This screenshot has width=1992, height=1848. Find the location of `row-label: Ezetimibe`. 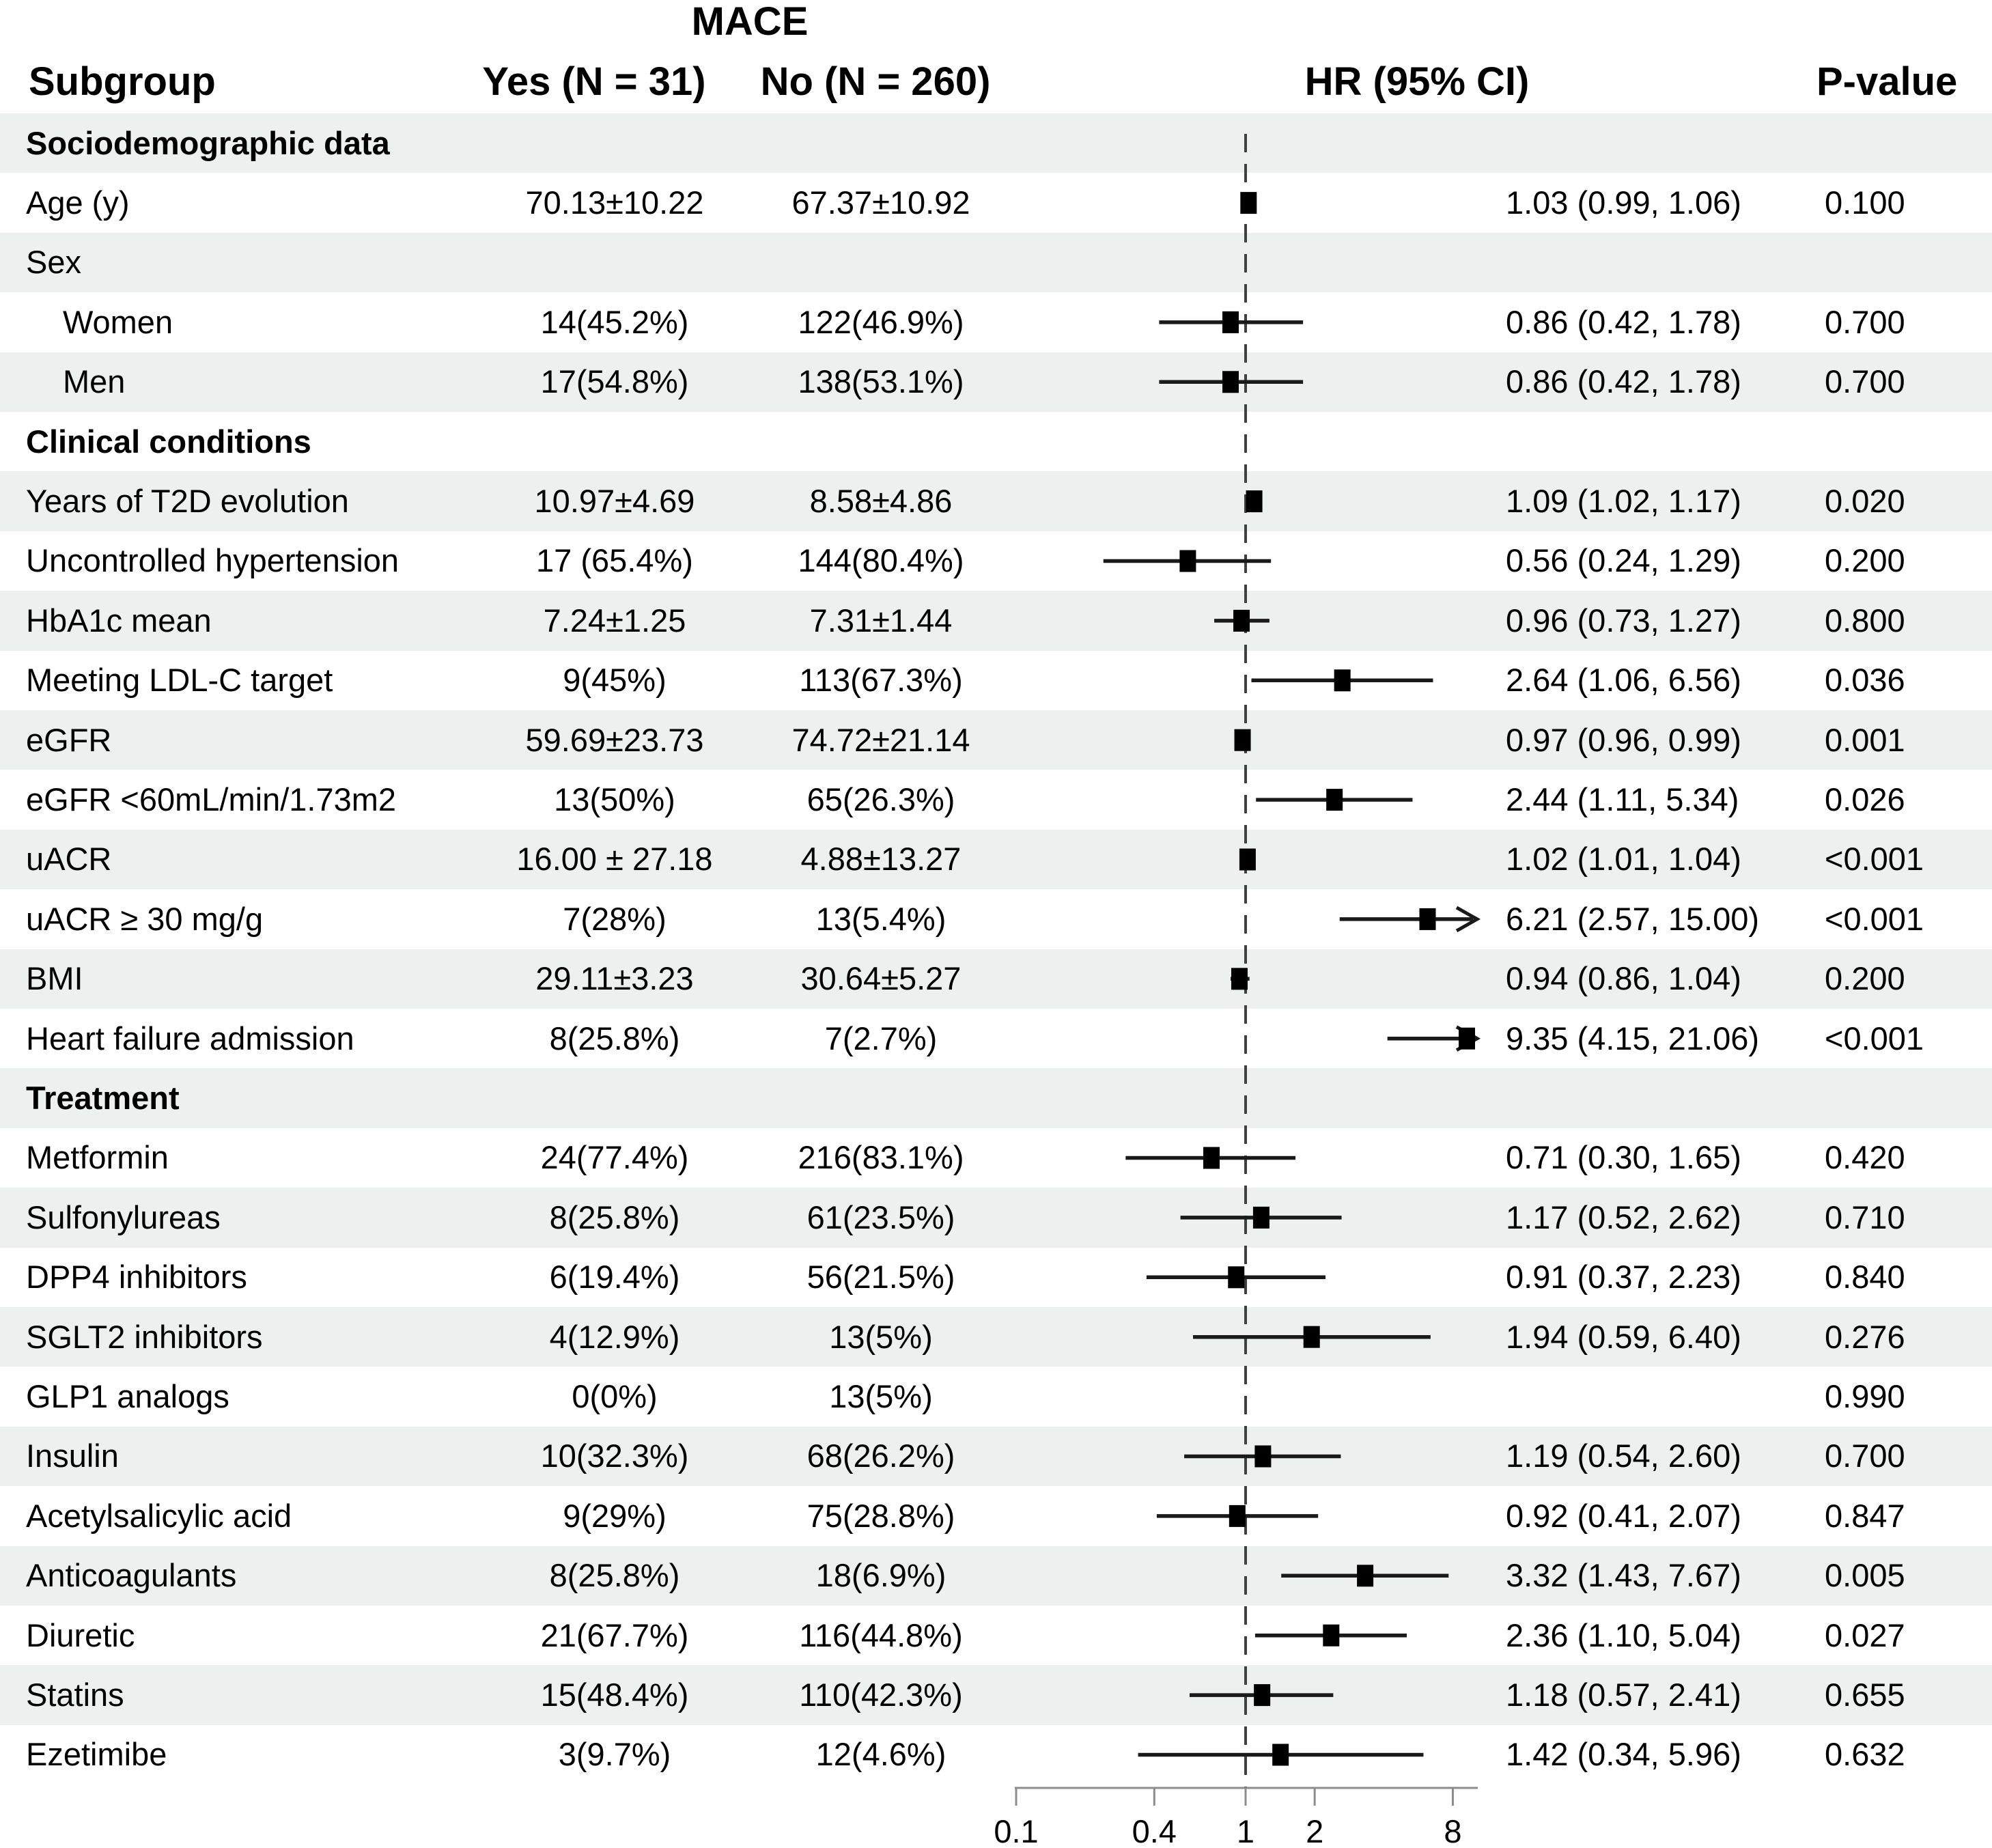

row-label: Ezetimibe is located at coordinates (96, 1754).